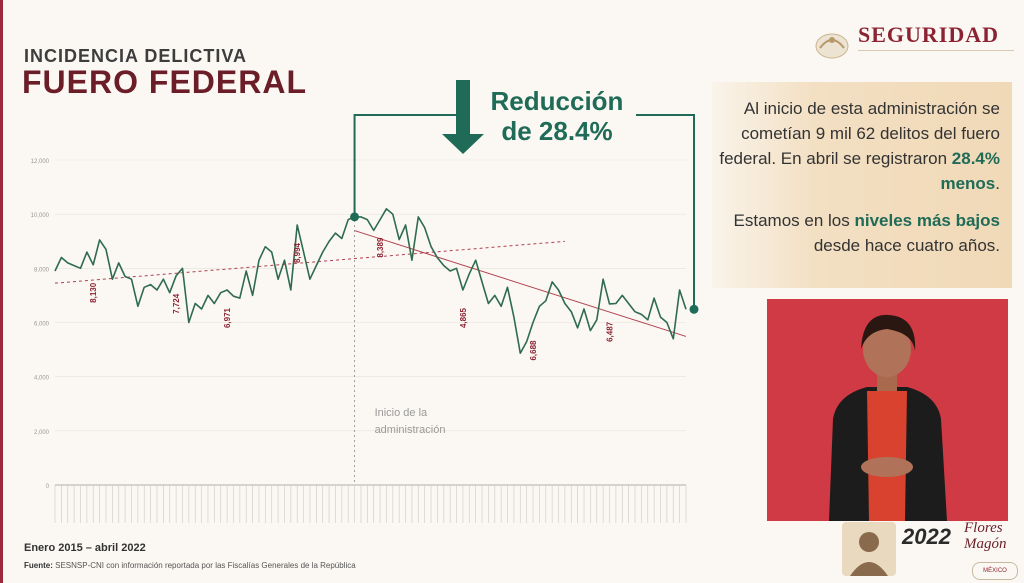  Describe the element at coordinates (93, 292) in the screenshot. I see `highlighted-value-label: 8,130` at that location.